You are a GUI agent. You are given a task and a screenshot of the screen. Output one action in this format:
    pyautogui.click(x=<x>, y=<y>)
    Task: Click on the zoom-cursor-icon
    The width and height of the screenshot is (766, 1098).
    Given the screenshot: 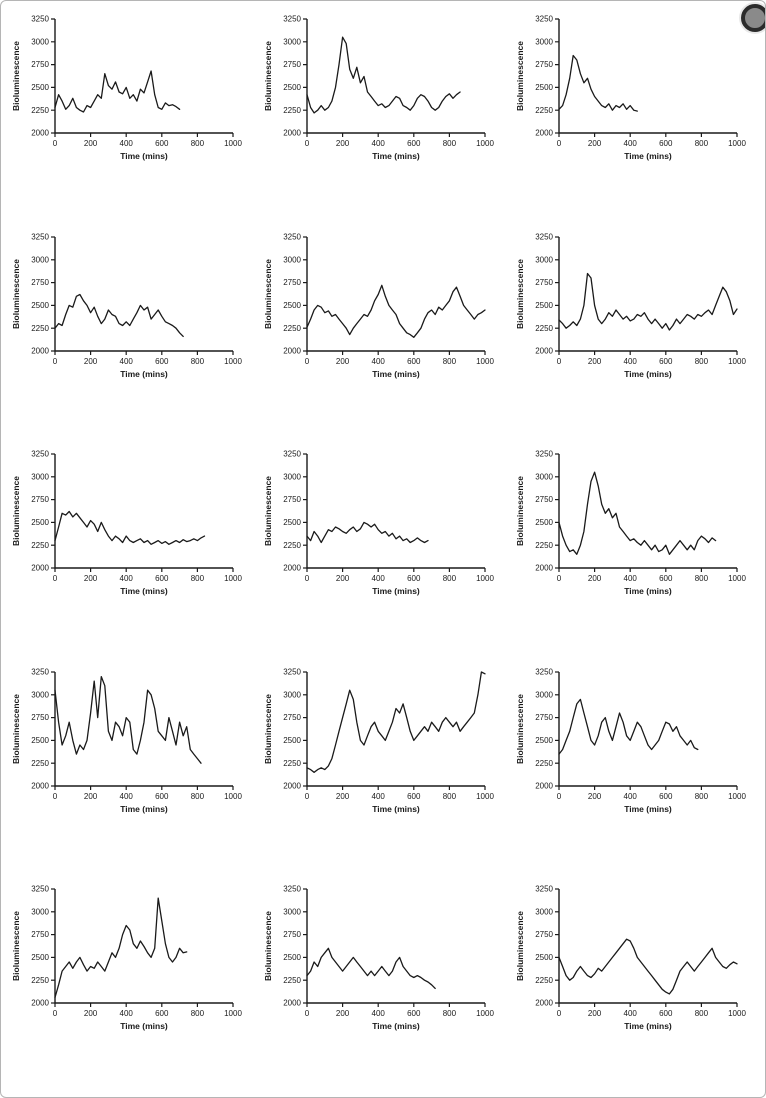 What is the action you would take?
    pyautogui.click(x=753, y=18)
    